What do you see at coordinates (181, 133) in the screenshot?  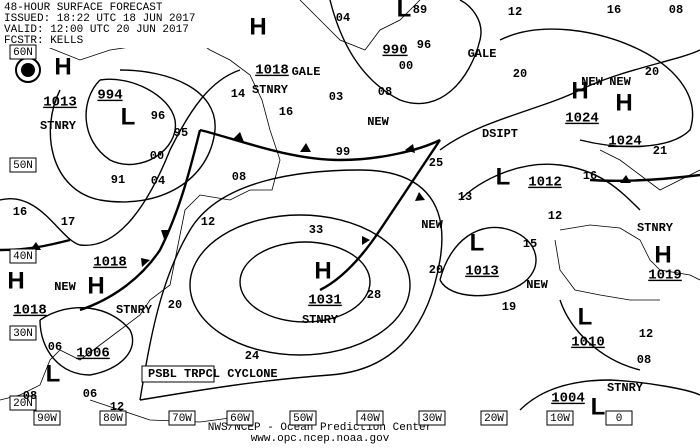 I see `map-label: 95` at bounding box center [181, 133].